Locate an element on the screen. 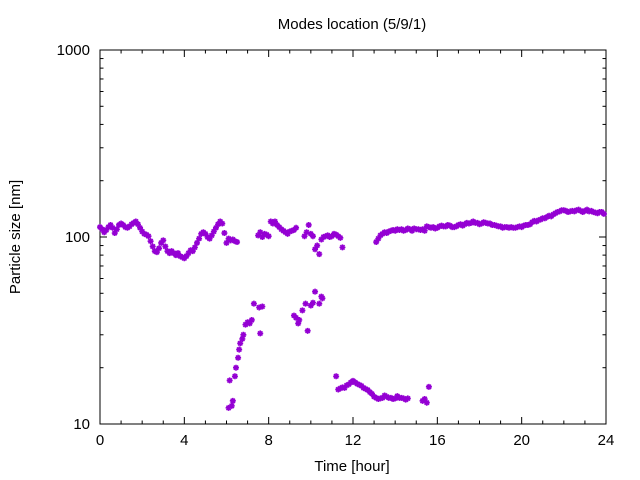  x-tick-label: 12 is located at coordinates (353, 440).